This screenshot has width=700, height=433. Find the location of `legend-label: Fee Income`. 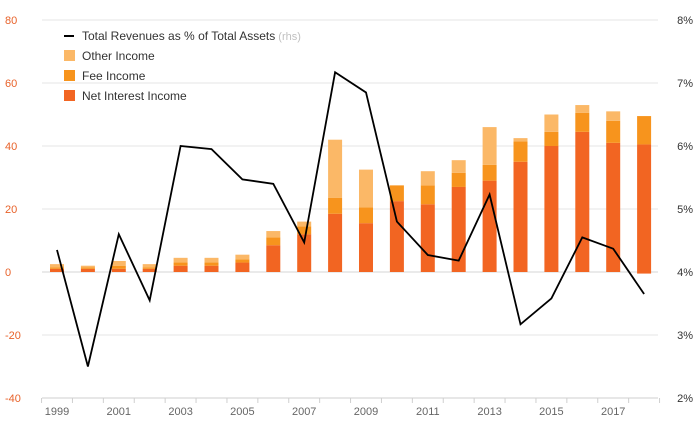

legend-label: Fee Income is located at coordinates (114, 76).